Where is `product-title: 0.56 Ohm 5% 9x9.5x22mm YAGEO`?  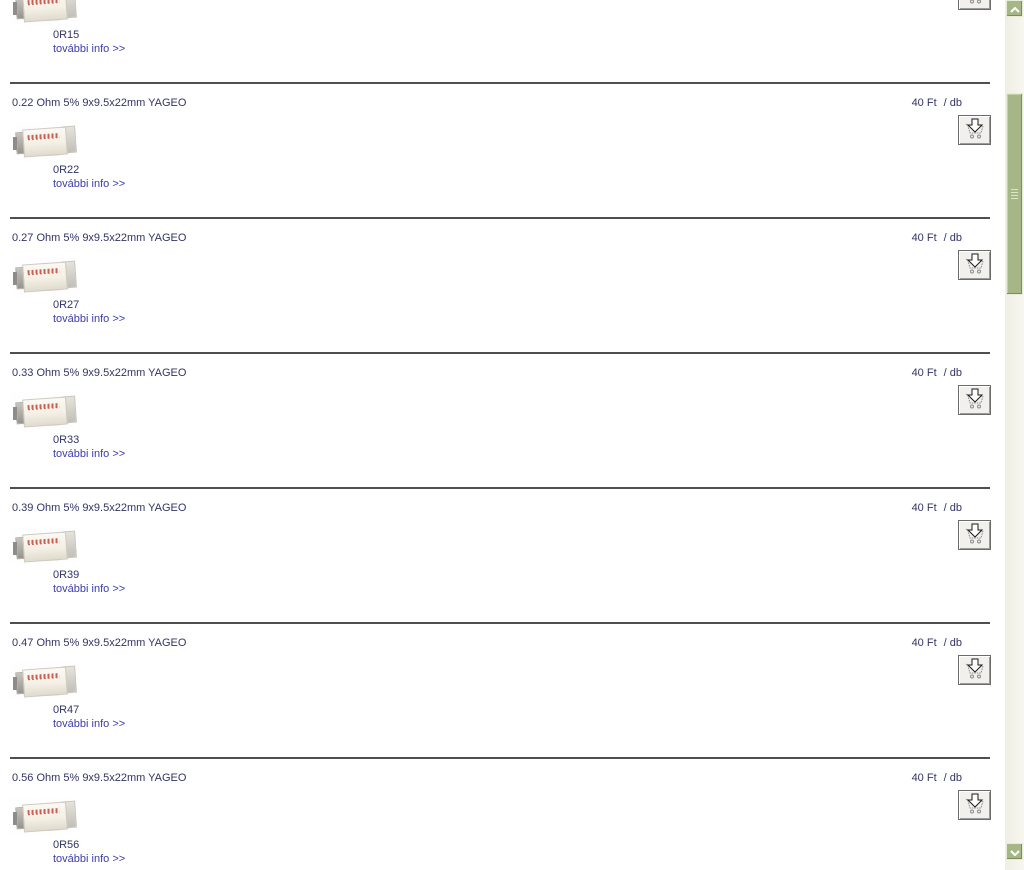 product-title: 0.56 Ohm 5% 9x9.5x22mm YAGEO is located at coordinates (99, 778).